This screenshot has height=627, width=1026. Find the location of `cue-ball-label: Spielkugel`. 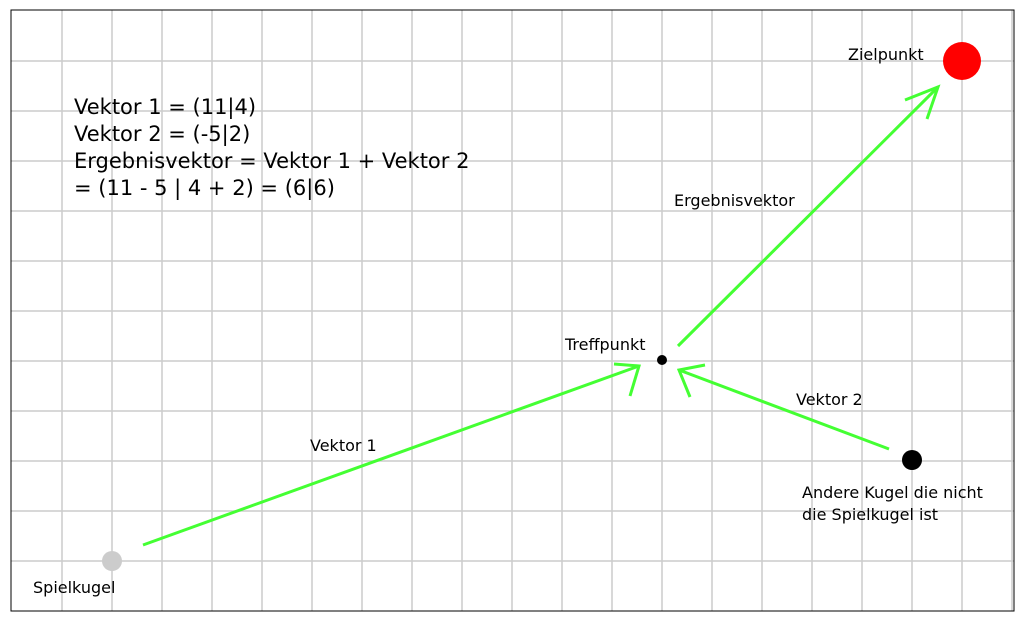

cue-ball-label: Spielkugel is located at coordinates (74, 587).